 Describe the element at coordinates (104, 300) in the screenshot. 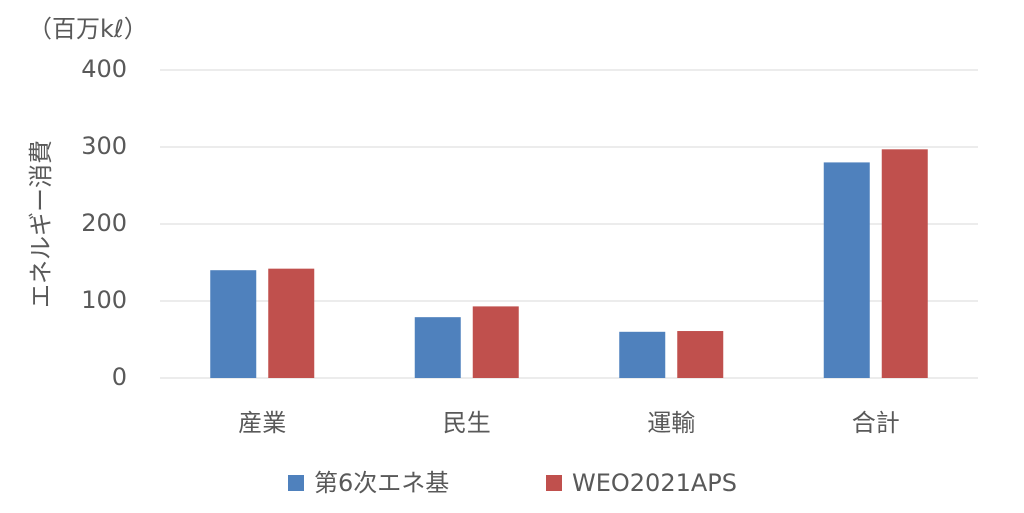

I see `y-tick-label: 100` at that location.